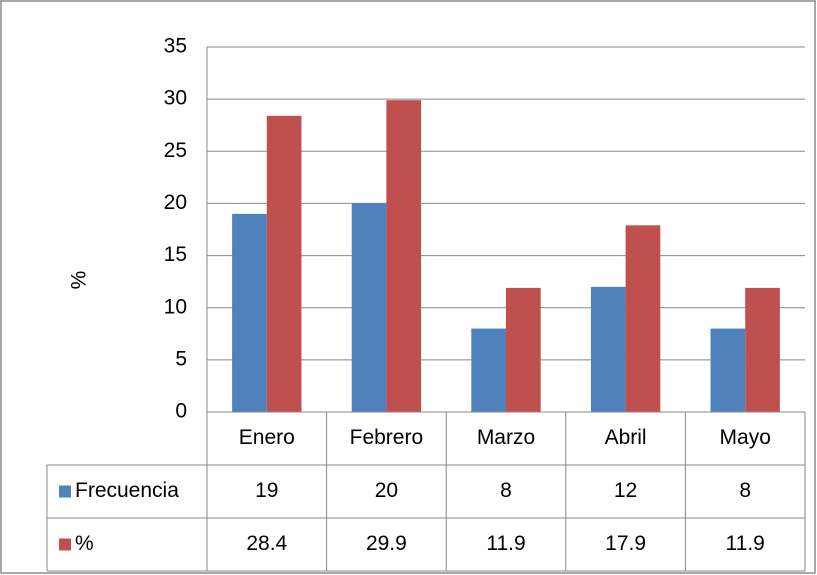  Describe the element at coordinates (745, 437) in the screenshot. I see `x-tick-label: Mayo` at that location.